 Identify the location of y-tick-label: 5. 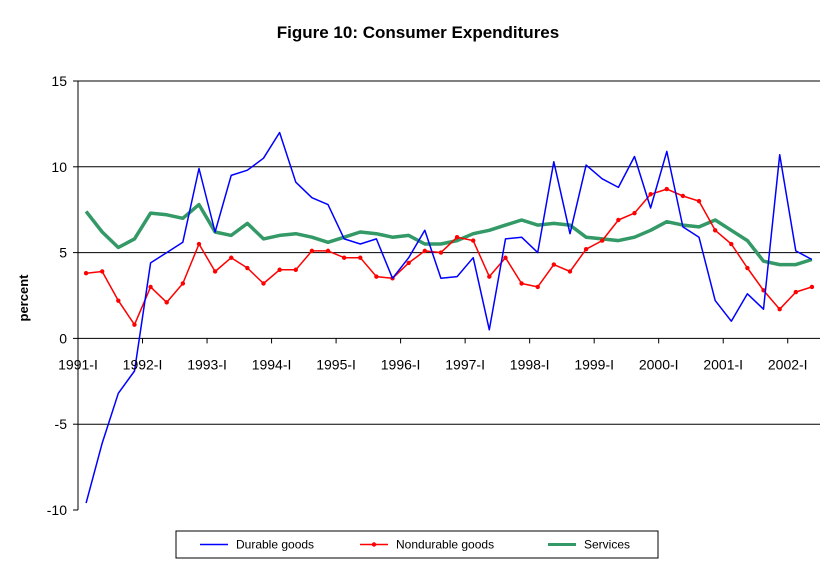
(63, 253).